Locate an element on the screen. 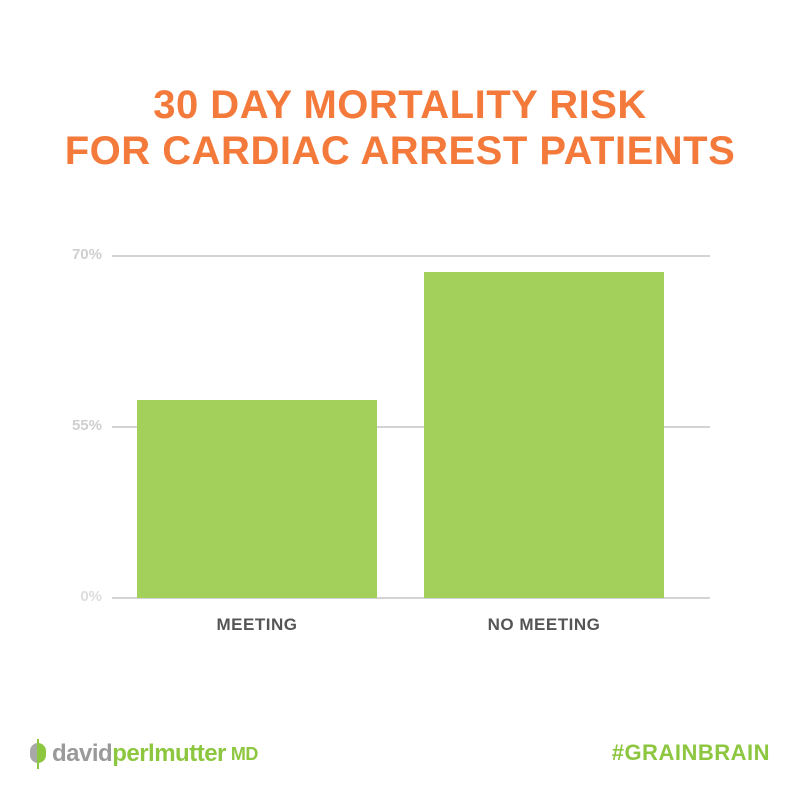 This screenshot has width=800, height=800. y-tick-55: 55% is located at coordinates (86, 425).